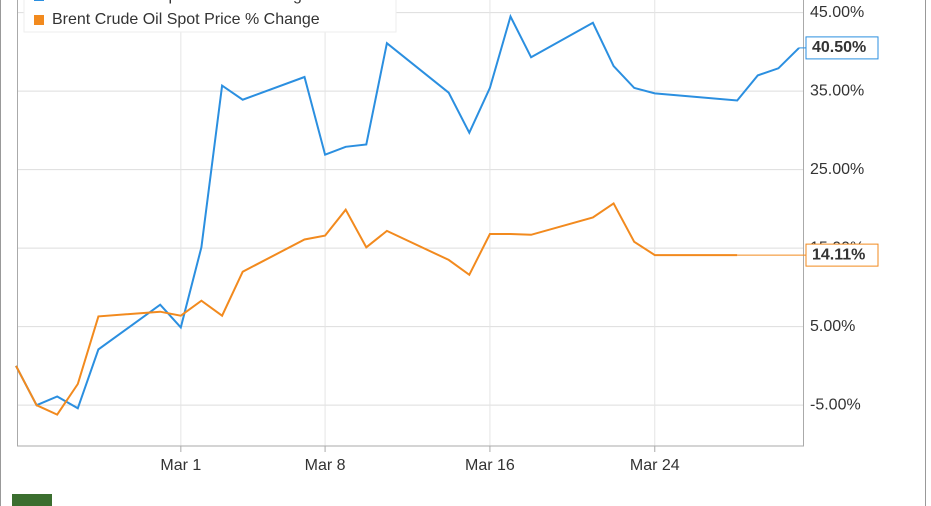 This screenshot has height=506, width=931. What do you see at coordinates (835, 404) in the screenshot?
I see `y-tick-label: -5.00%` at bounding box center [835, 404].